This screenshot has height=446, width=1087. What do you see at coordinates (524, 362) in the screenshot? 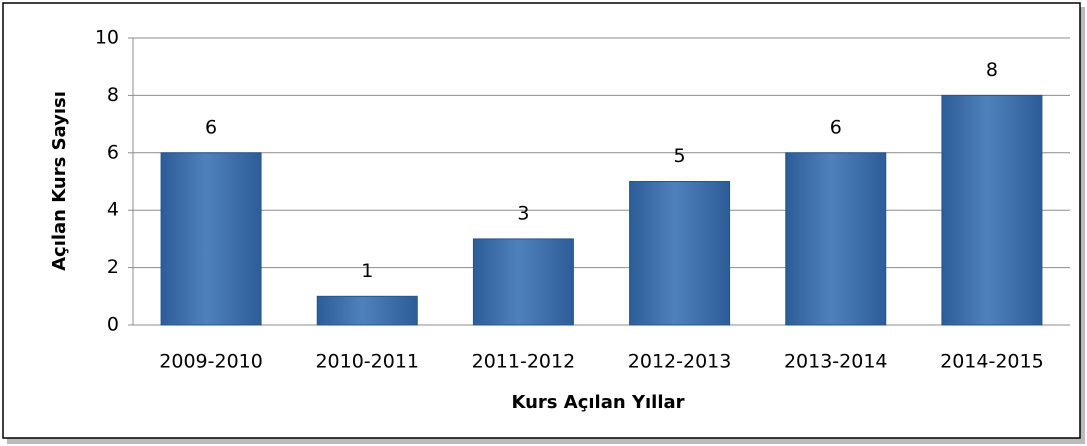
I see `x-tick-label: 2011-2012` at bounding box center [524, 362].